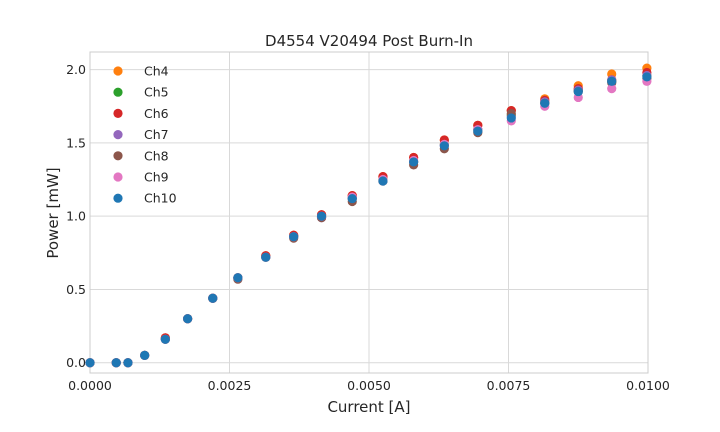 This screenshot has width=720, height=432. Describe the element at coordinates (53, 212) in the screenshot. I see `y-axis-label: Power [mW]` at that location.